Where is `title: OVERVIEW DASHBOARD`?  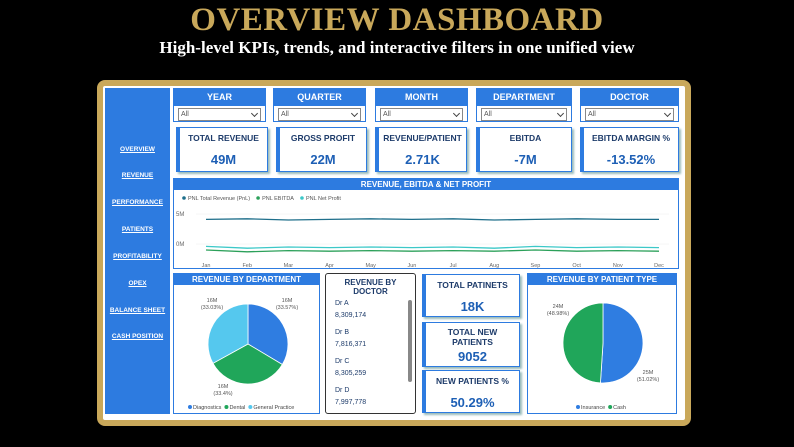 title: OVERVIEW DASHBOARD is located at coordinates (397, 20).